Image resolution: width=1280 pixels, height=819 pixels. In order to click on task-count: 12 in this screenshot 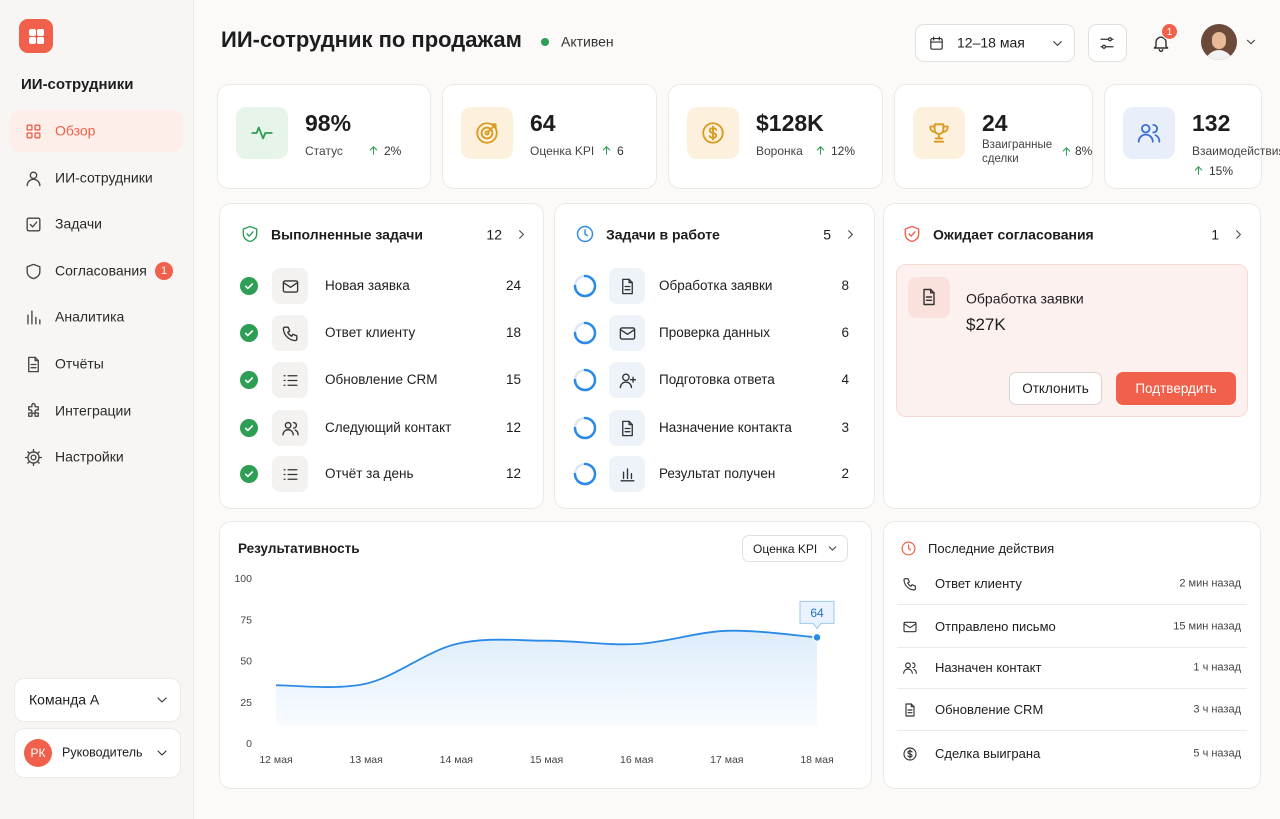, I will do `click(513, 473)`.